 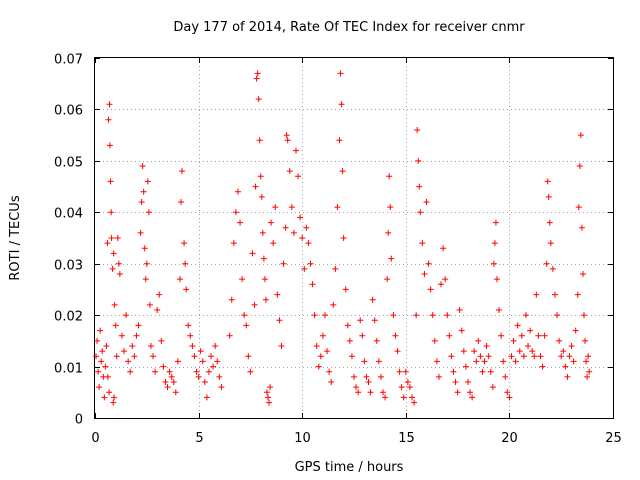 I want to click on y-tick-label: 0.01, so click(x=68, y=369).